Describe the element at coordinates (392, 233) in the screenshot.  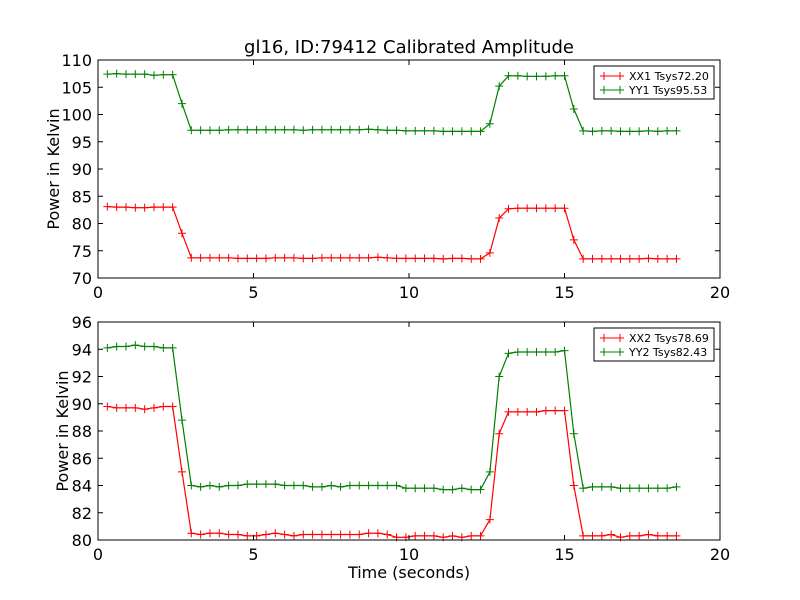
I see `series-line-xx1` at that location.